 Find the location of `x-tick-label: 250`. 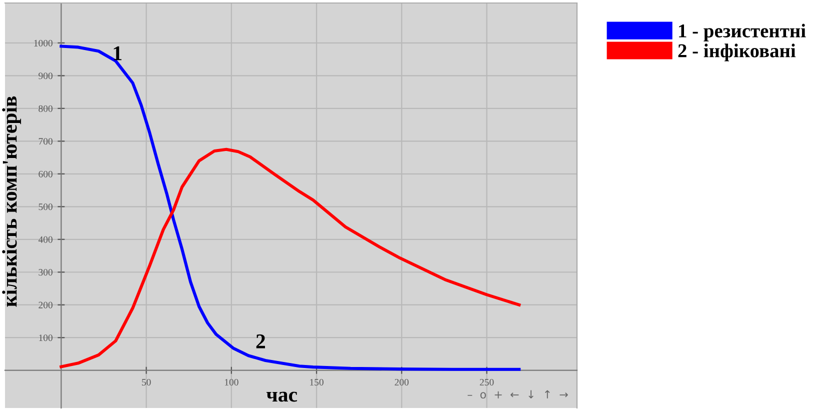

x-tick-label: 250 is located at coordinates (487, 382).